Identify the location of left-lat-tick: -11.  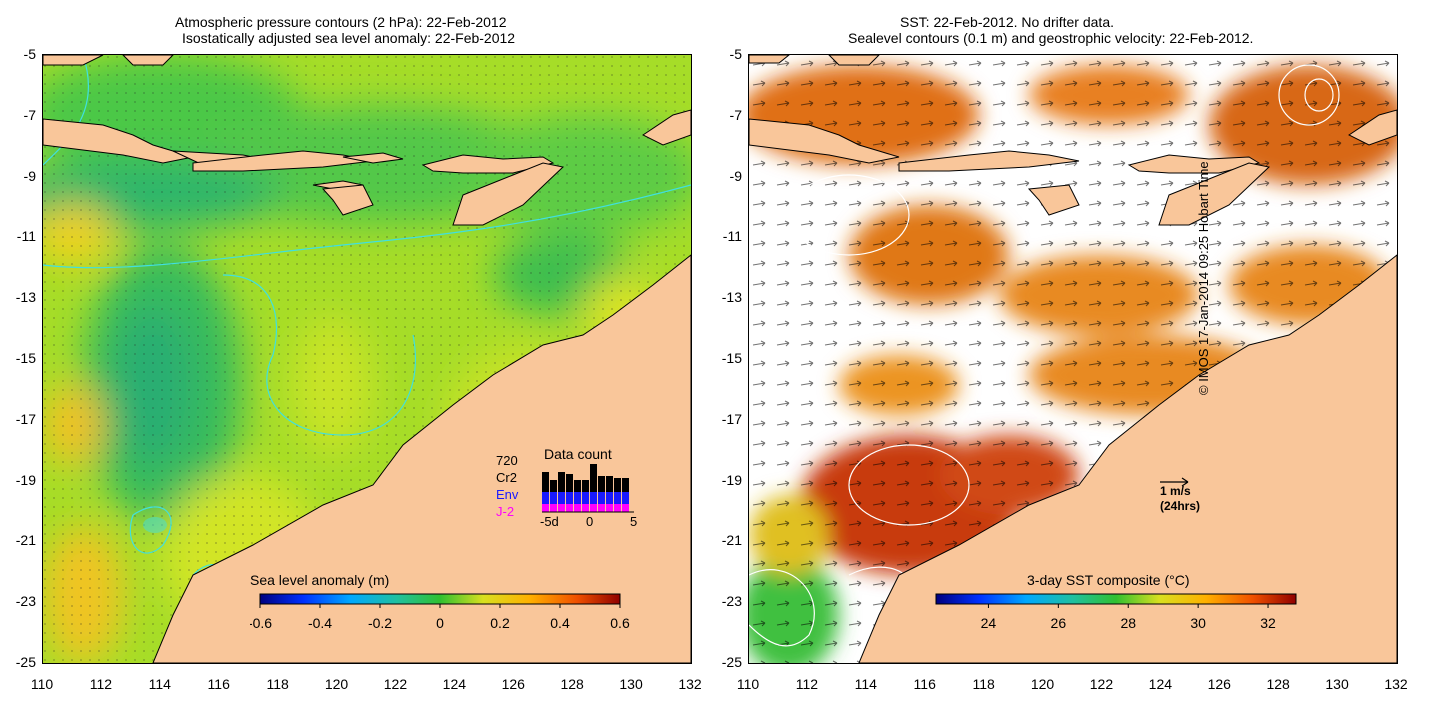
(26, 236).